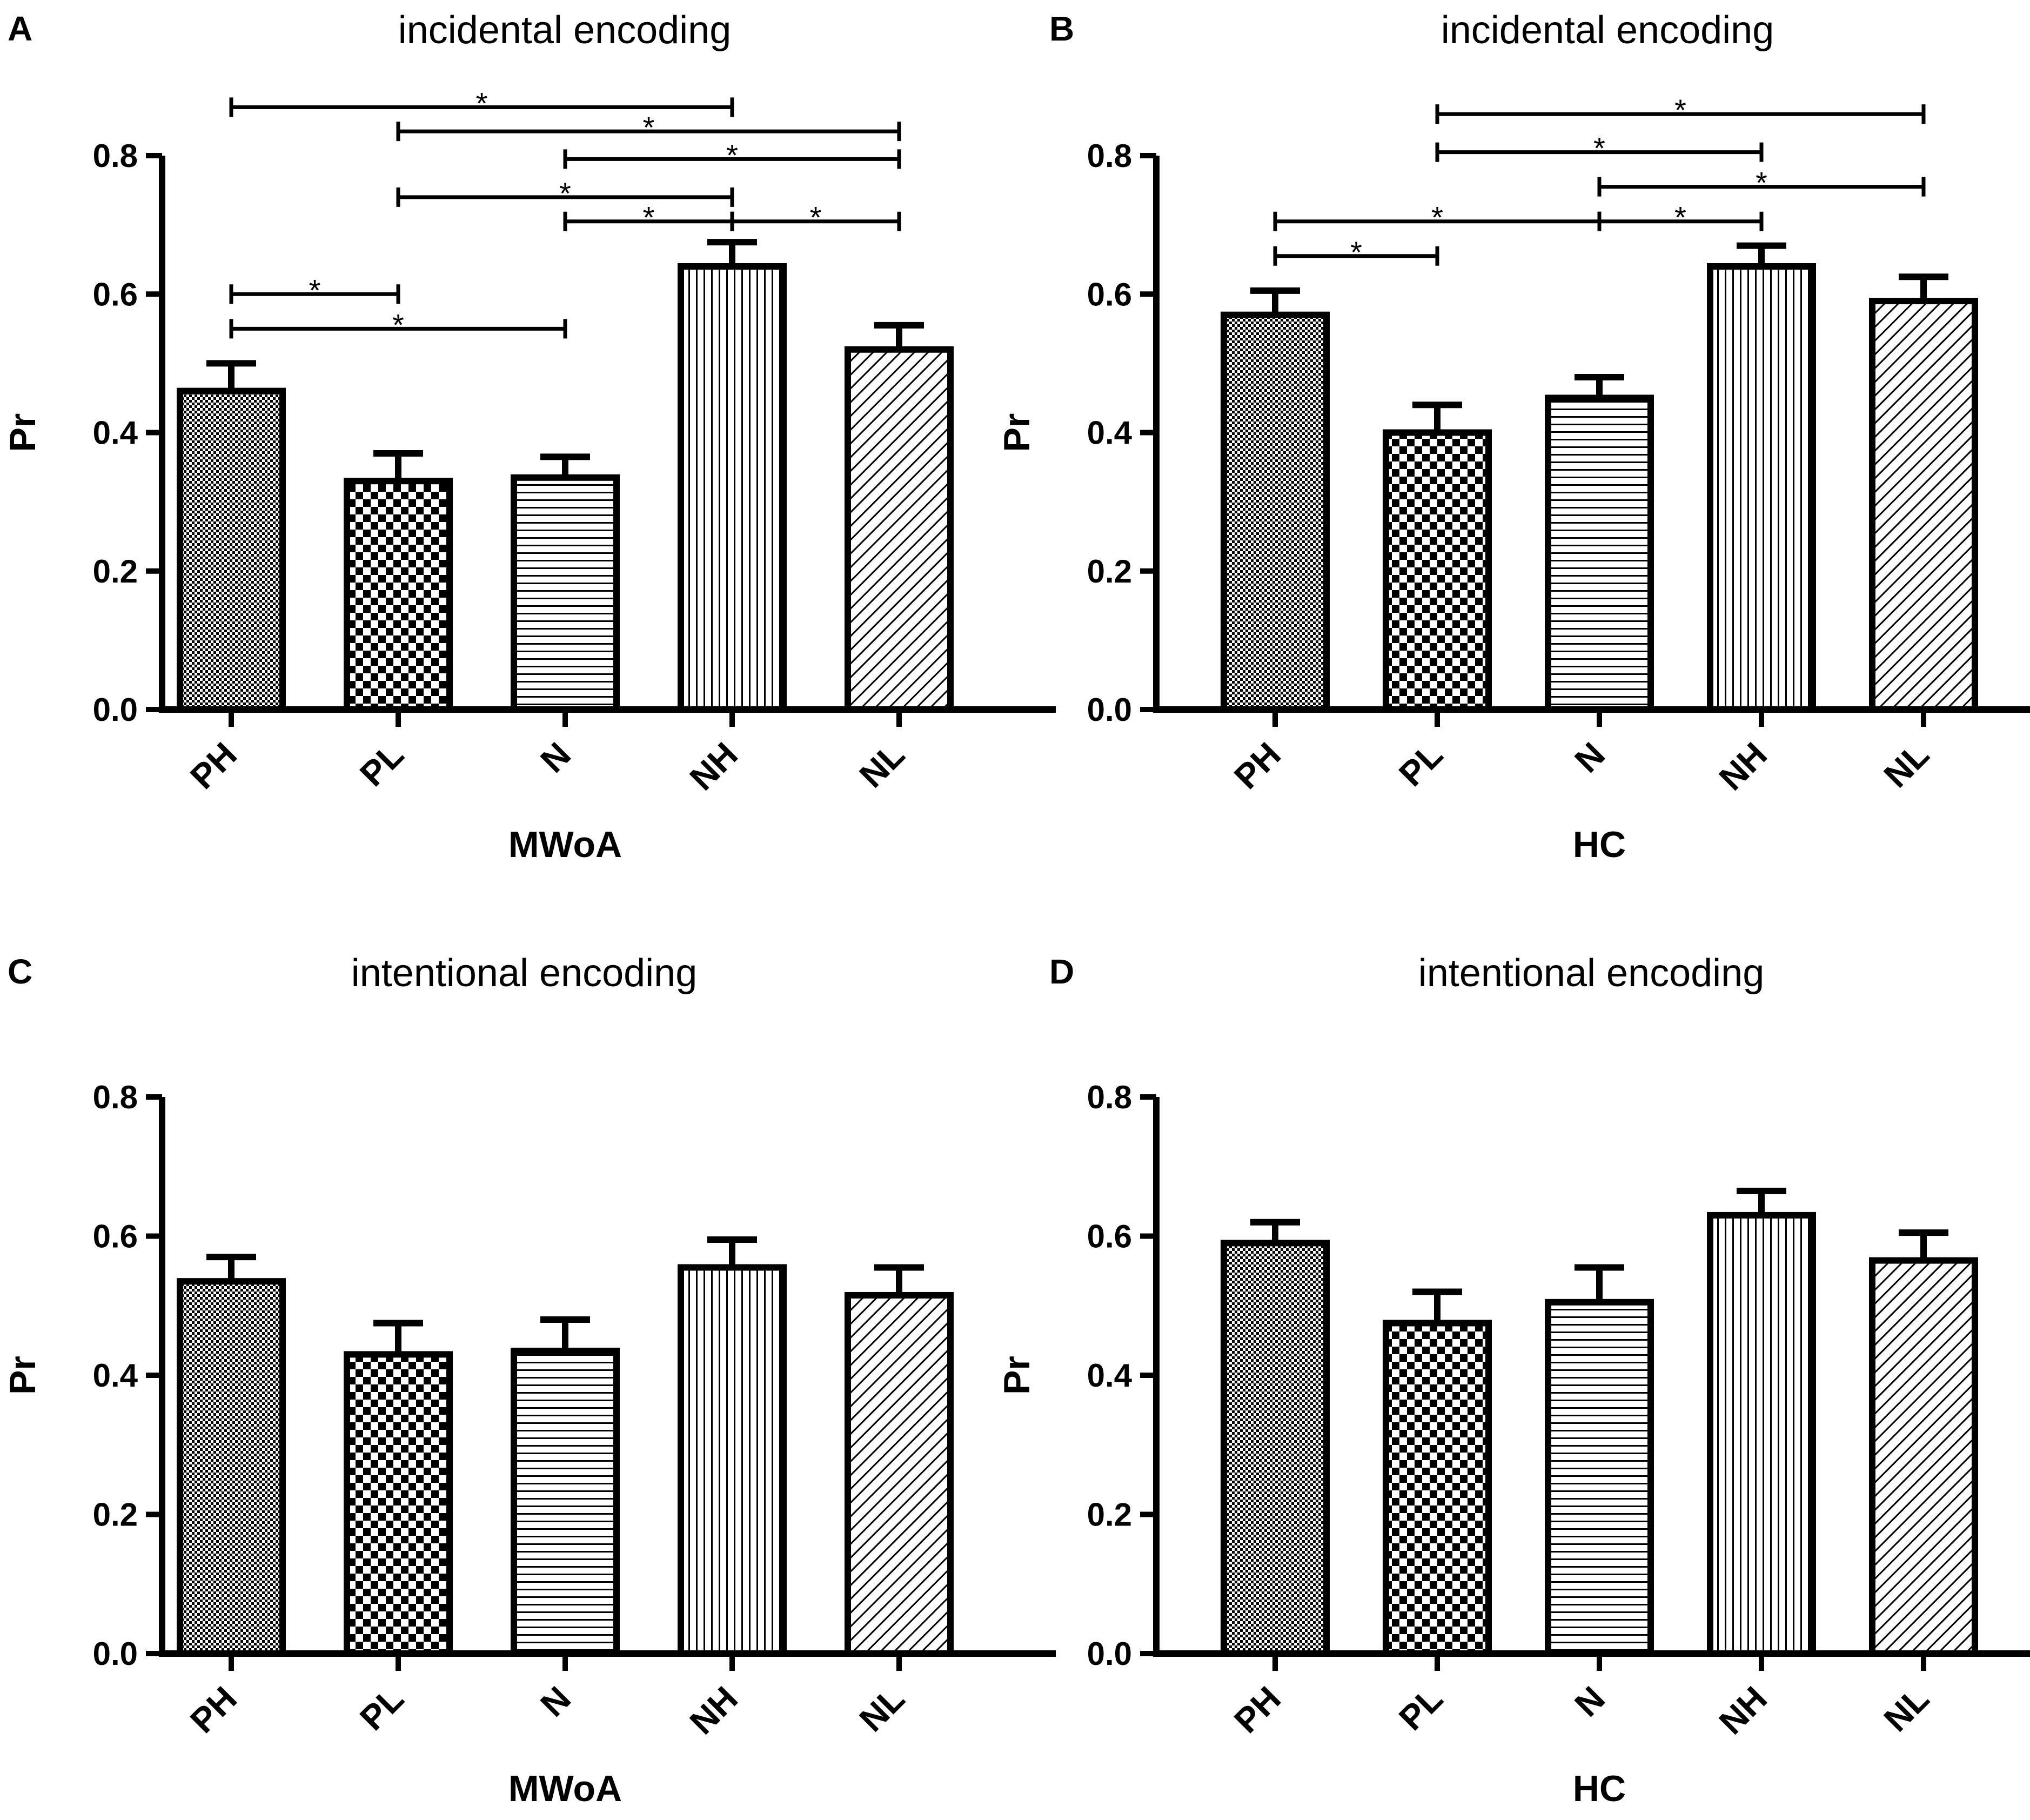 The image size is (2030, 1820). Describe the element at coordinates (1591, 974) in the screenshot. I see `chart-title: intentional encoding` at that location.